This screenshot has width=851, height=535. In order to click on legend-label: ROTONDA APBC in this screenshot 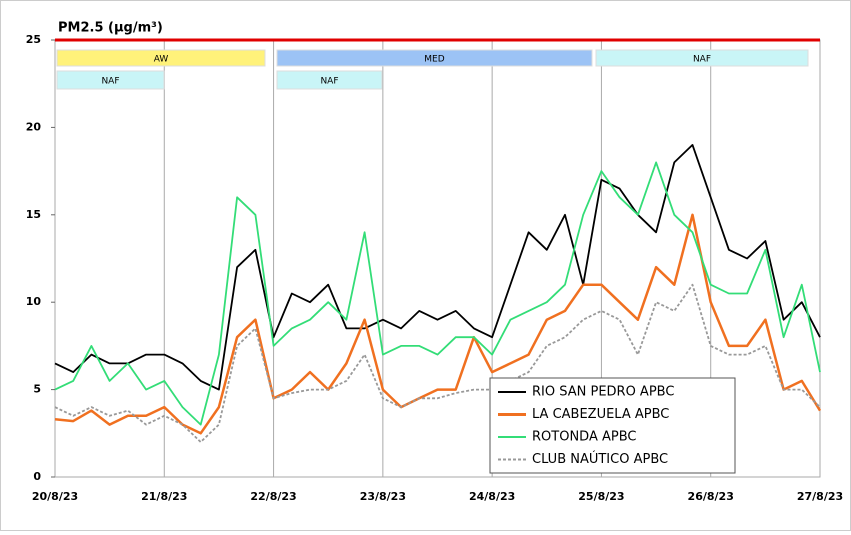, I will do `click(584, 437)`.